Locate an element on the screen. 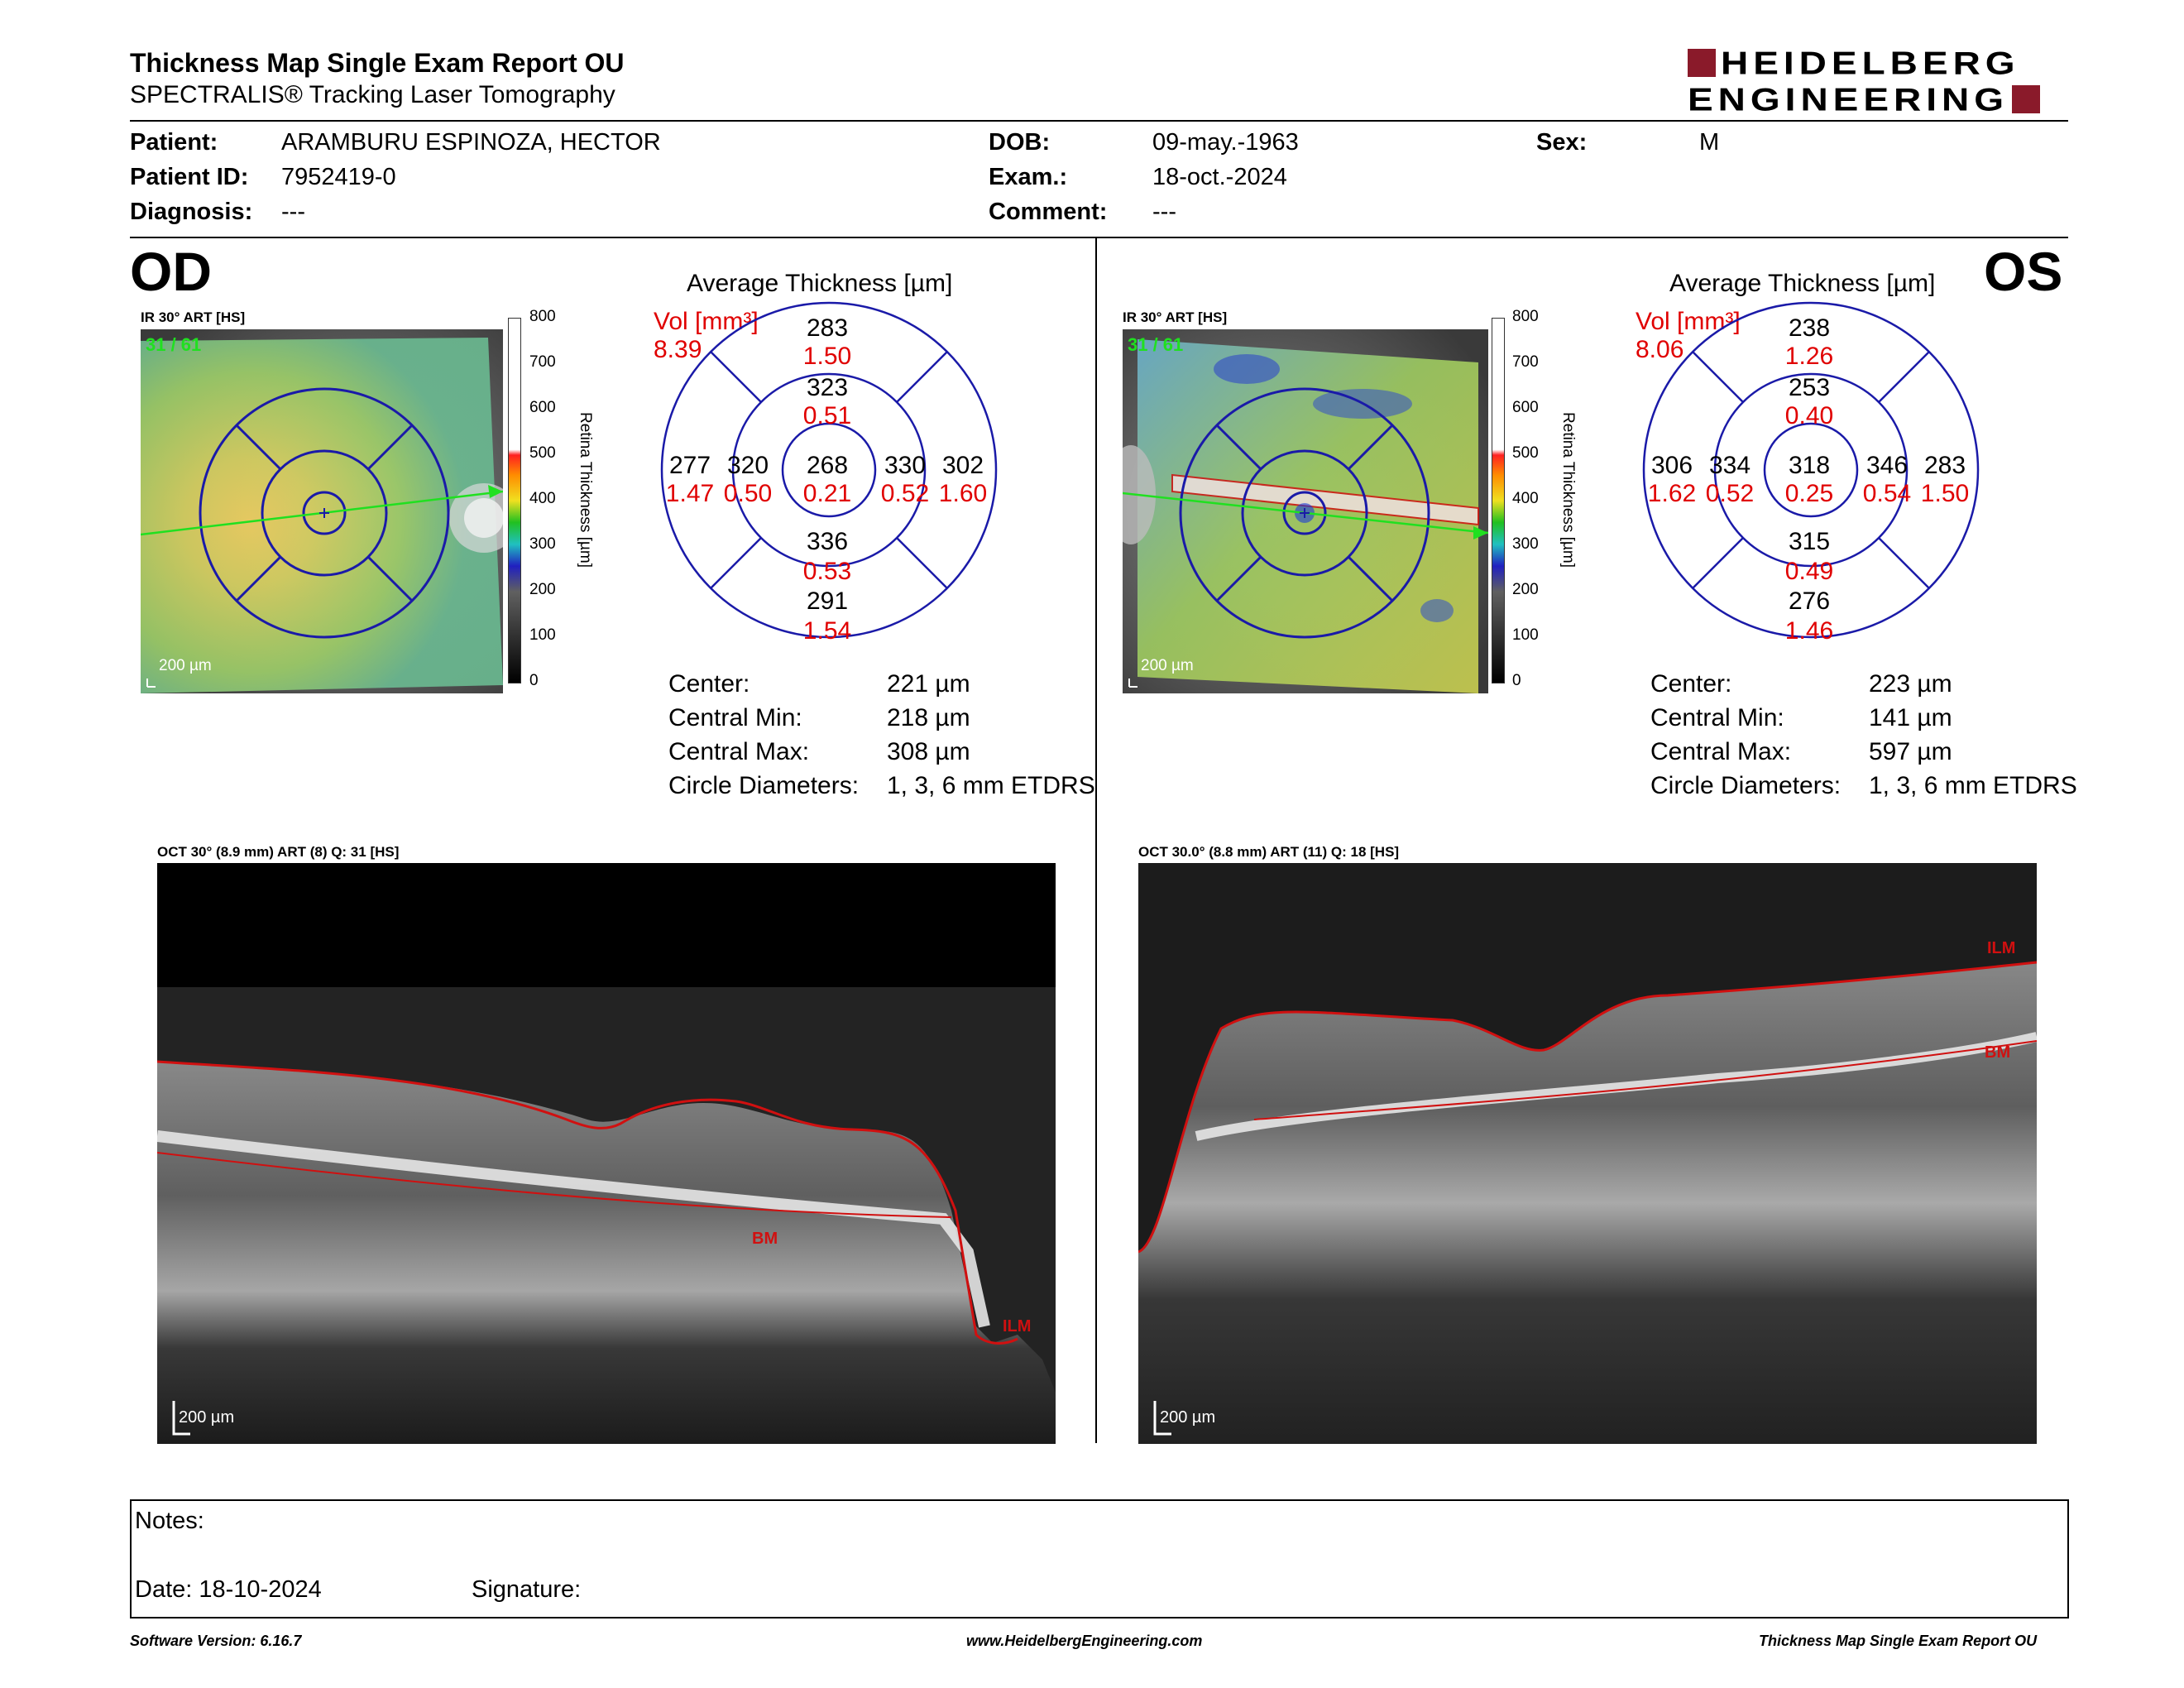 Image resolution: width=2184 pixels, height=1688 pixels. os-stat-min-label: Central Min: is located at coordinates (1717, 717).